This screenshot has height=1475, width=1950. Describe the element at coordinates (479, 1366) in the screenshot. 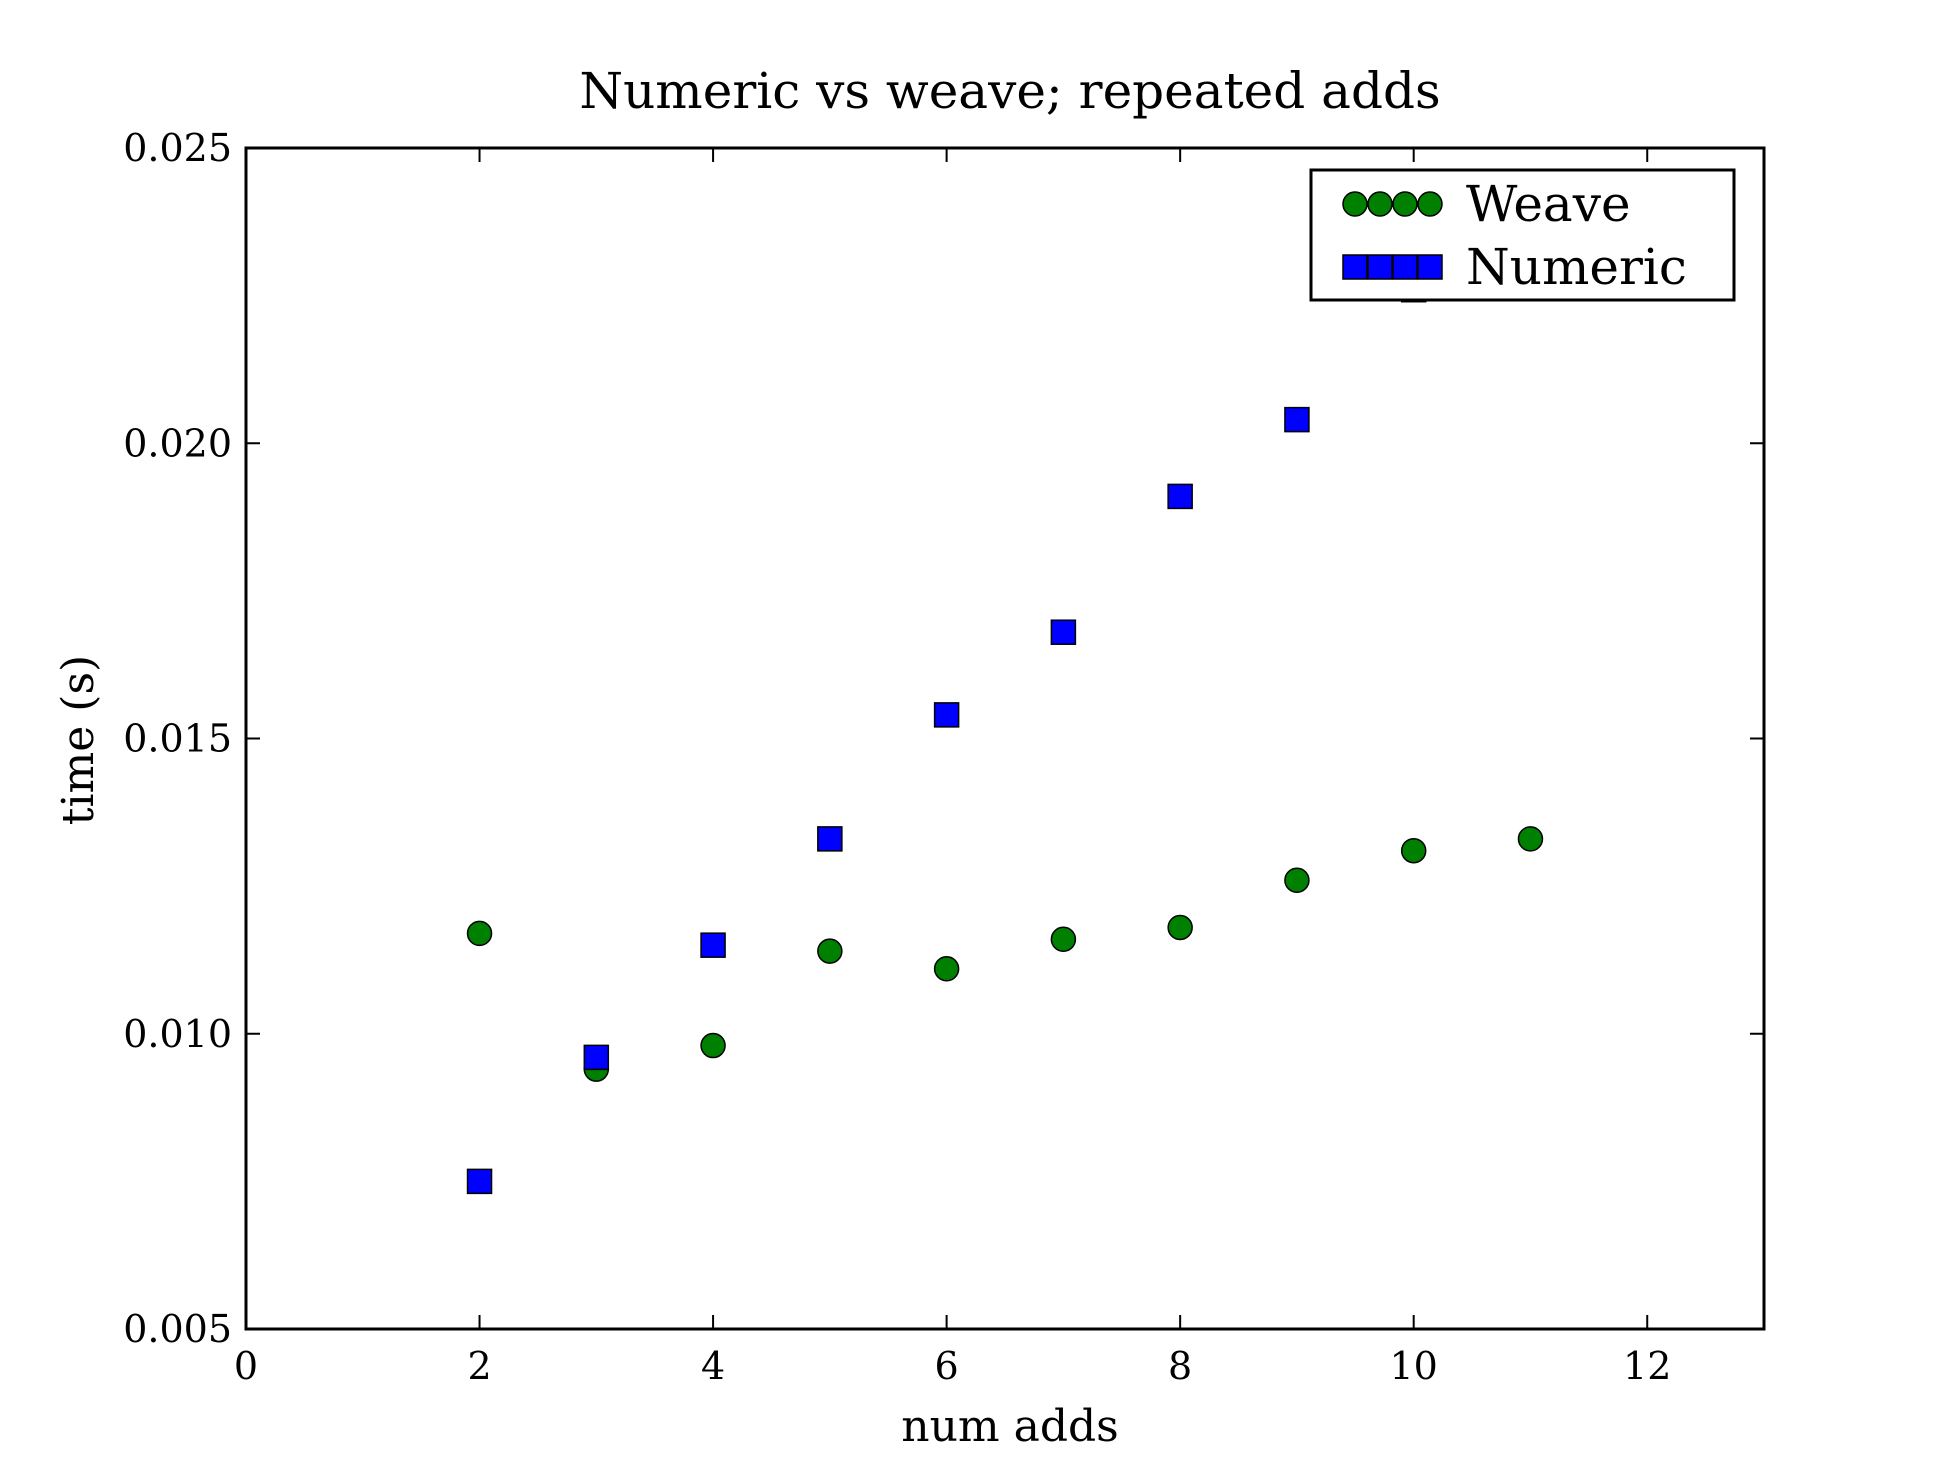

I see `x-tick-label: 2` at that location.